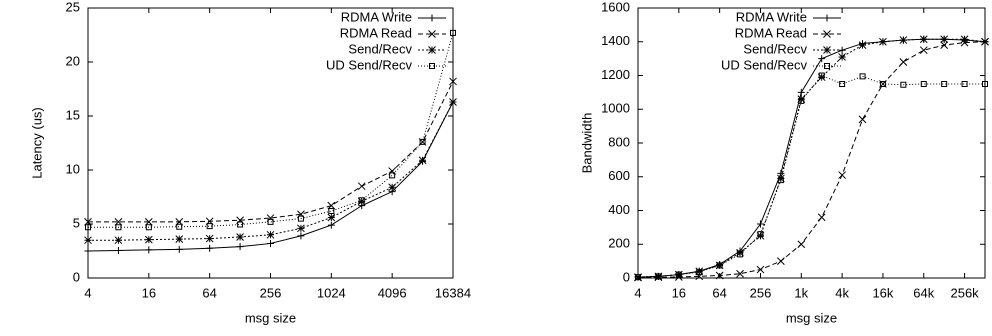  What do you see at coordinates (392, 292) in the screenshot?
I see `x-tick-label: 4096` at bounding box center [392, 292].